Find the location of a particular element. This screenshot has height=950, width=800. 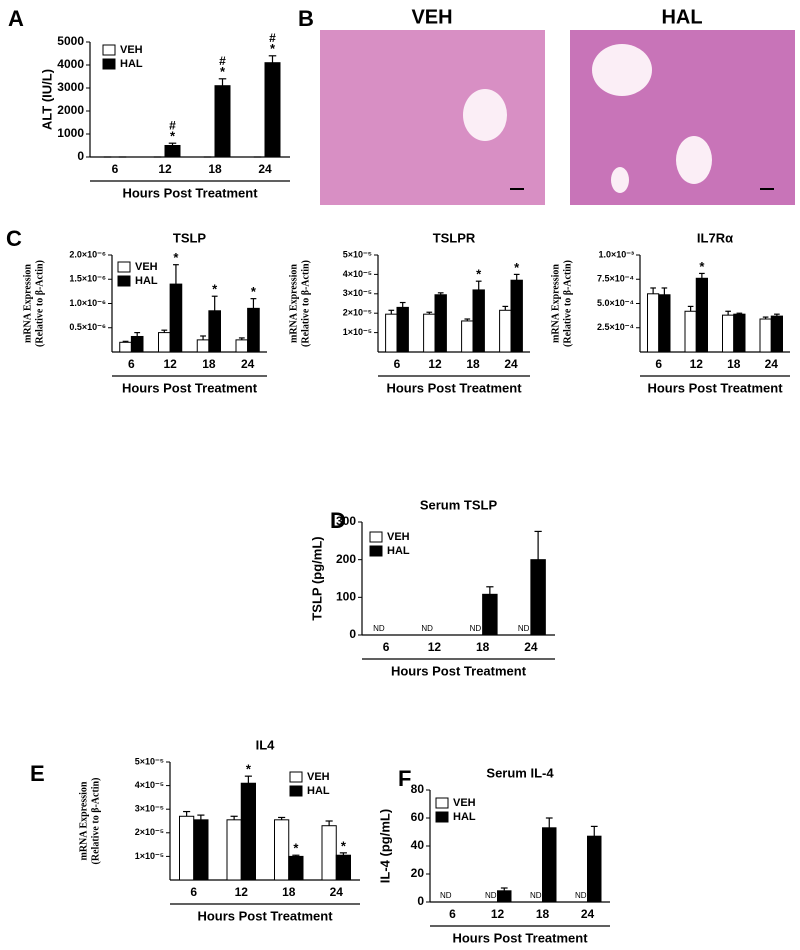

chart-title: IL7Rα is located at coordinates (715, 237).